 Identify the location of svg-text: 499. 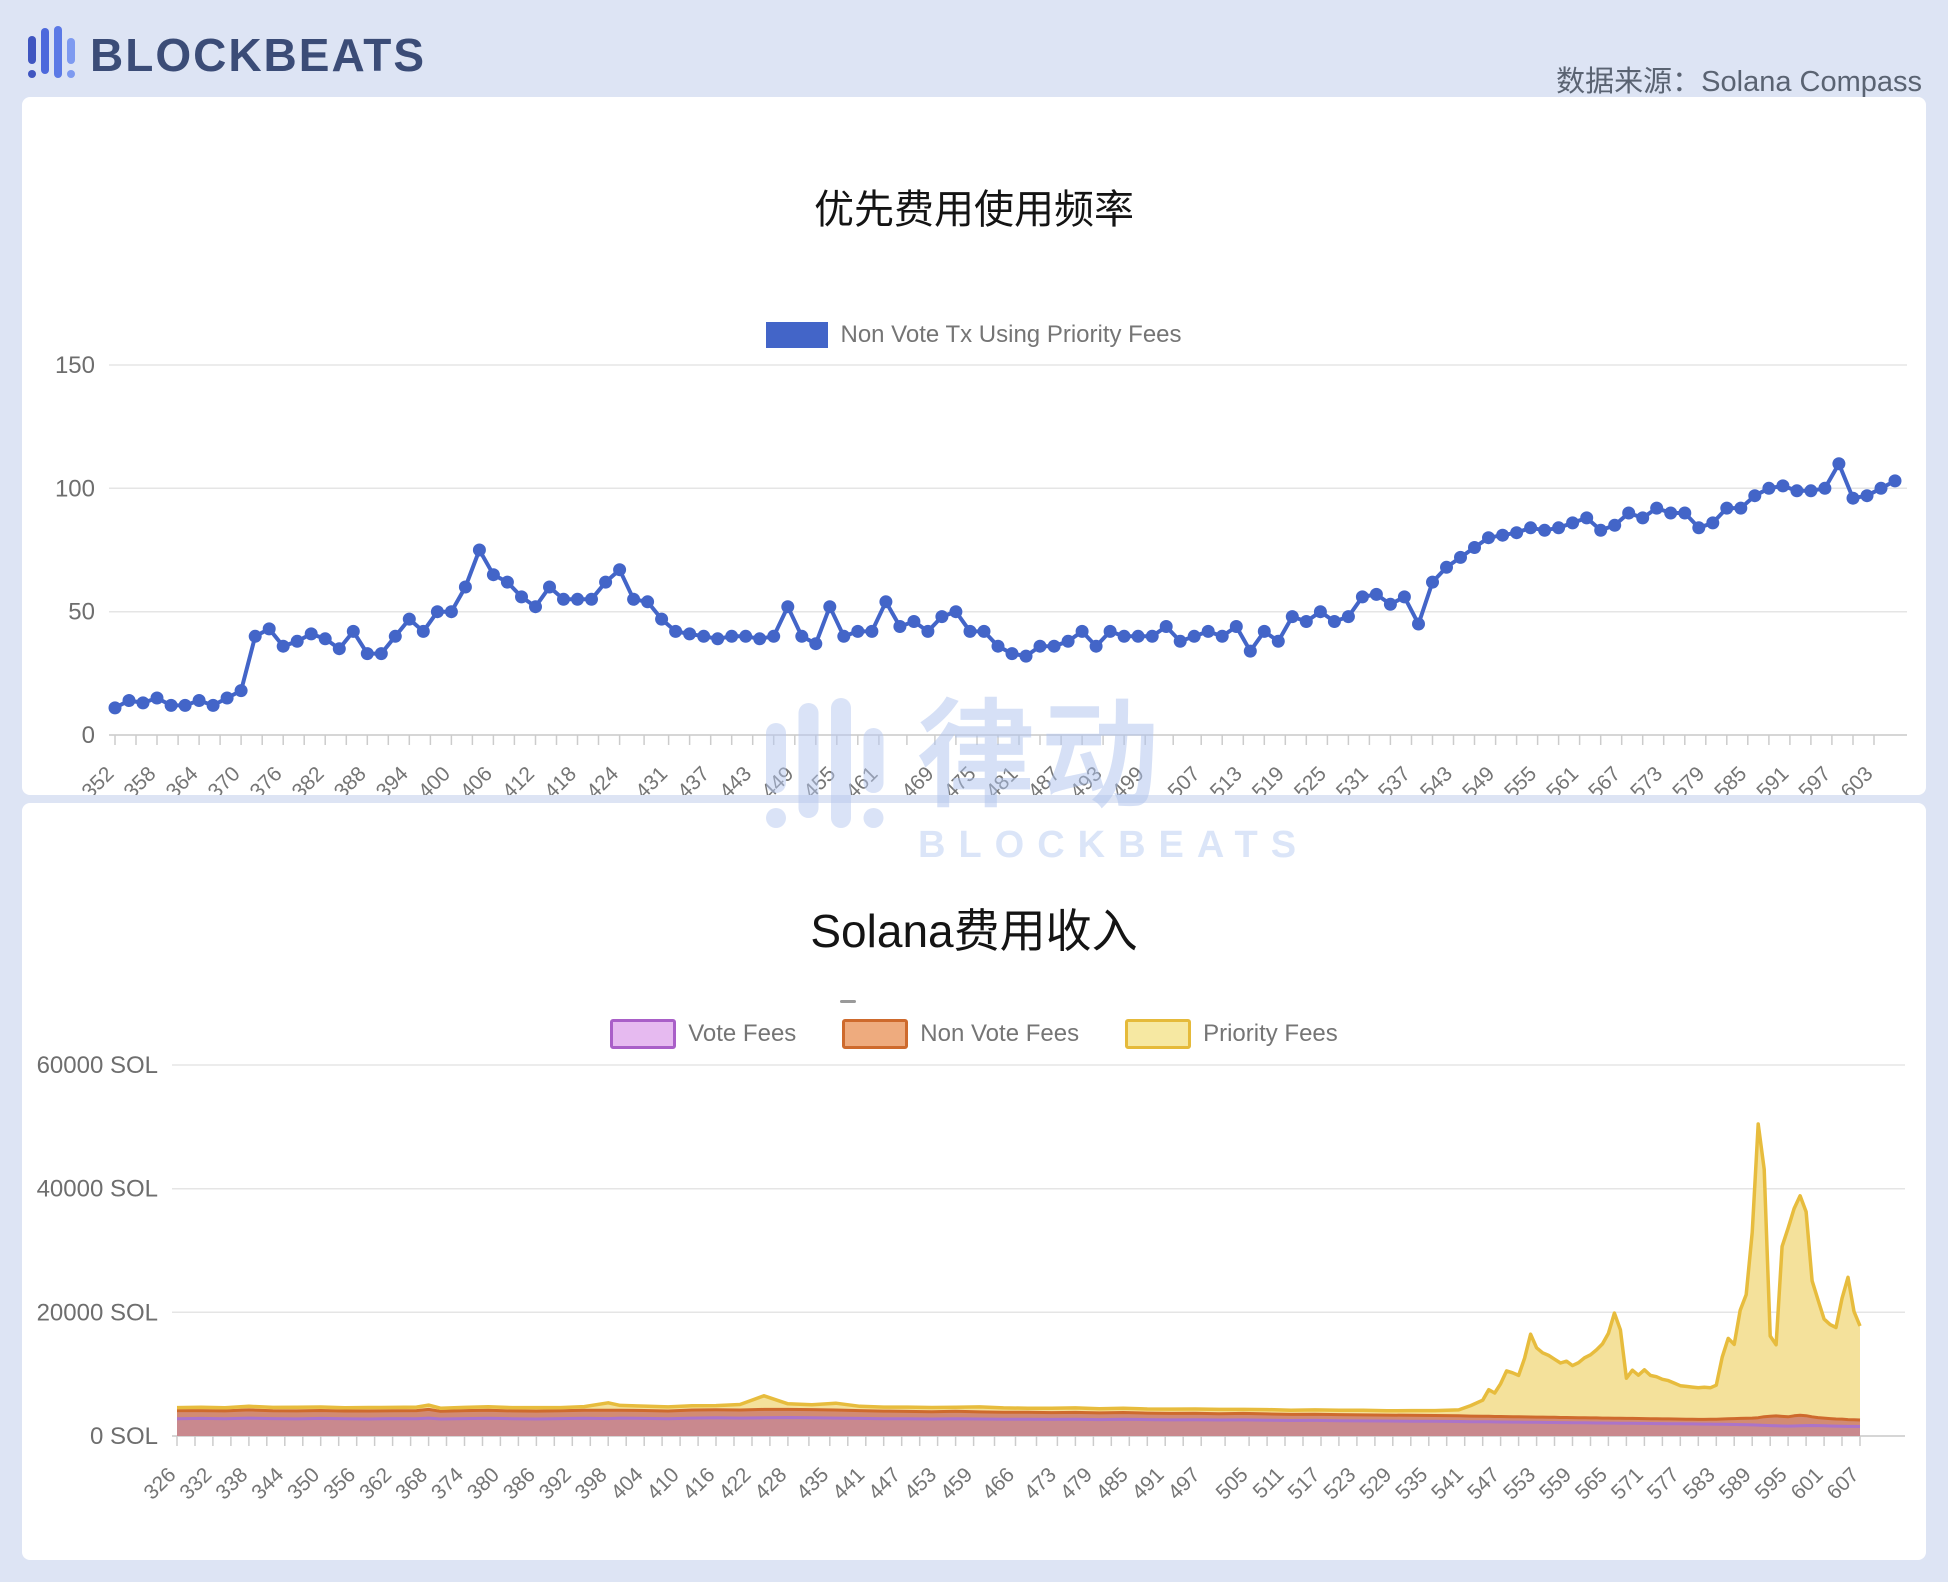
(1128, 778).